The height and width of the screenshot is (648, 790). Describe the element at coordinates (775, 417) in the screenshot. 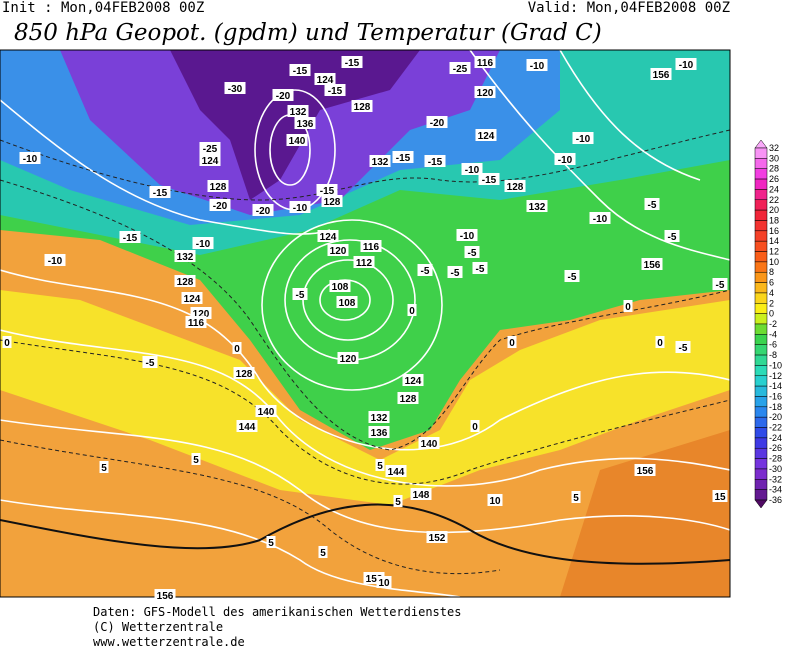

I see `colorbar-label: -20` at that location.